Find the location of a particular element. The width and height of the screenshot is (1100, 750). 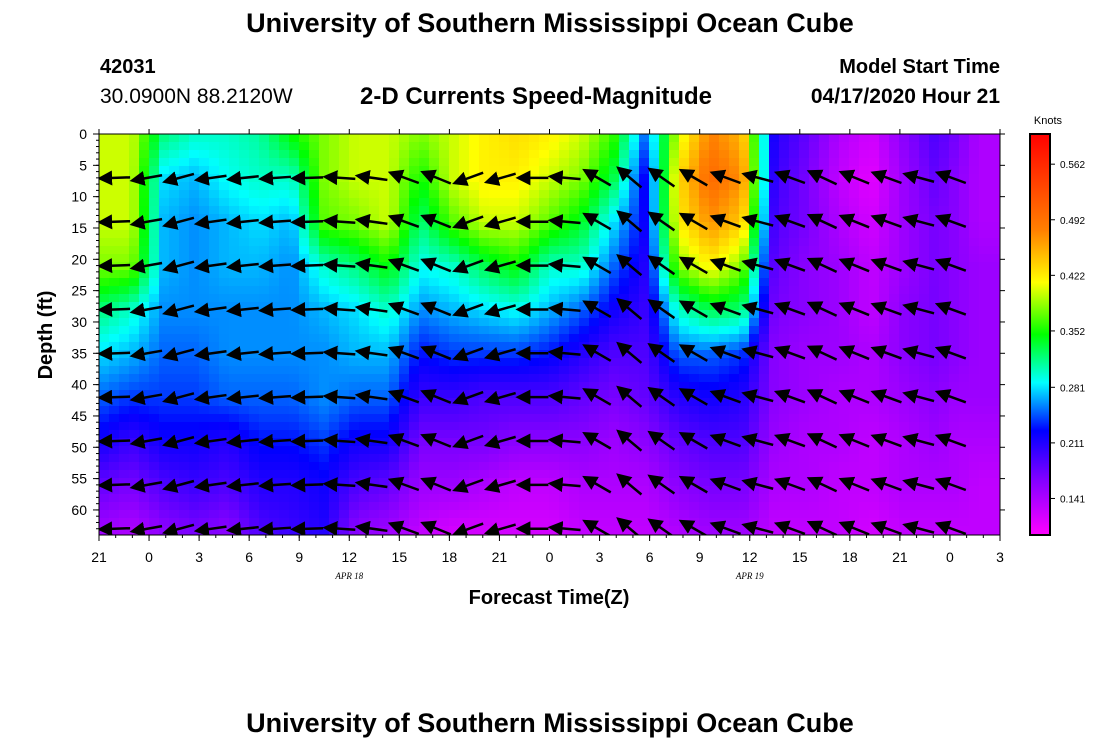

heatmap-cell-2065 is located at coordinates (504, 338).